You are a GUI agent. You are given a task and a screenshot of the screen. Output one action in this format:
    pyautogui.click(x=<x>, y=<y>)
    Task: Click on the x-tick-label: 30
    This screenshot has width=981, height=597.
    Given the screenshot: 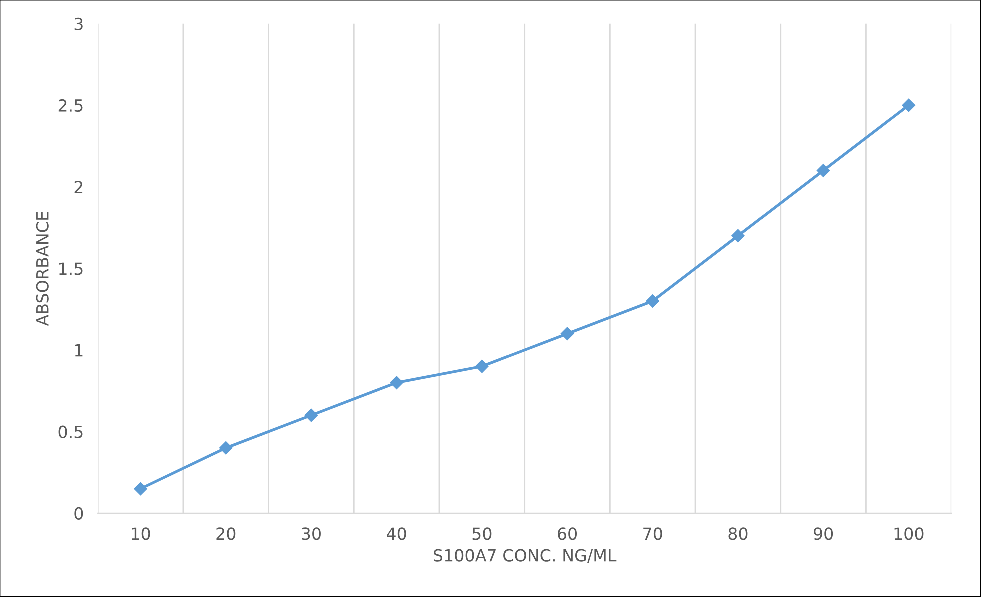 What is the action you would take?
    pyautogui.click(x=311, y=534)
    